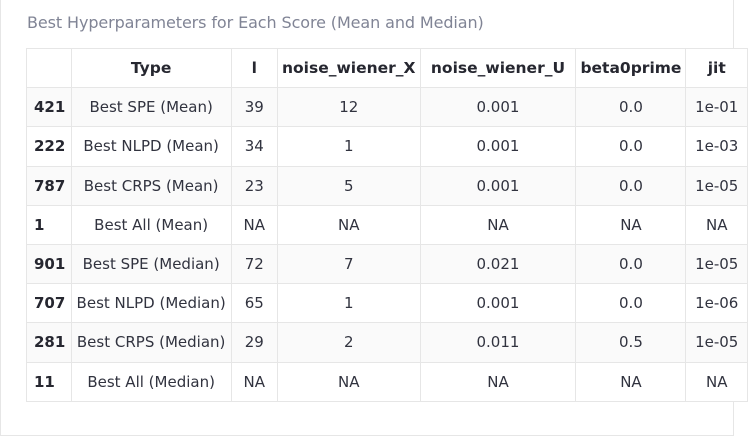  Describe the element at coordinates (151, 224) in the screenshot. I see `cell-type: Best All (Mean)` at that location.